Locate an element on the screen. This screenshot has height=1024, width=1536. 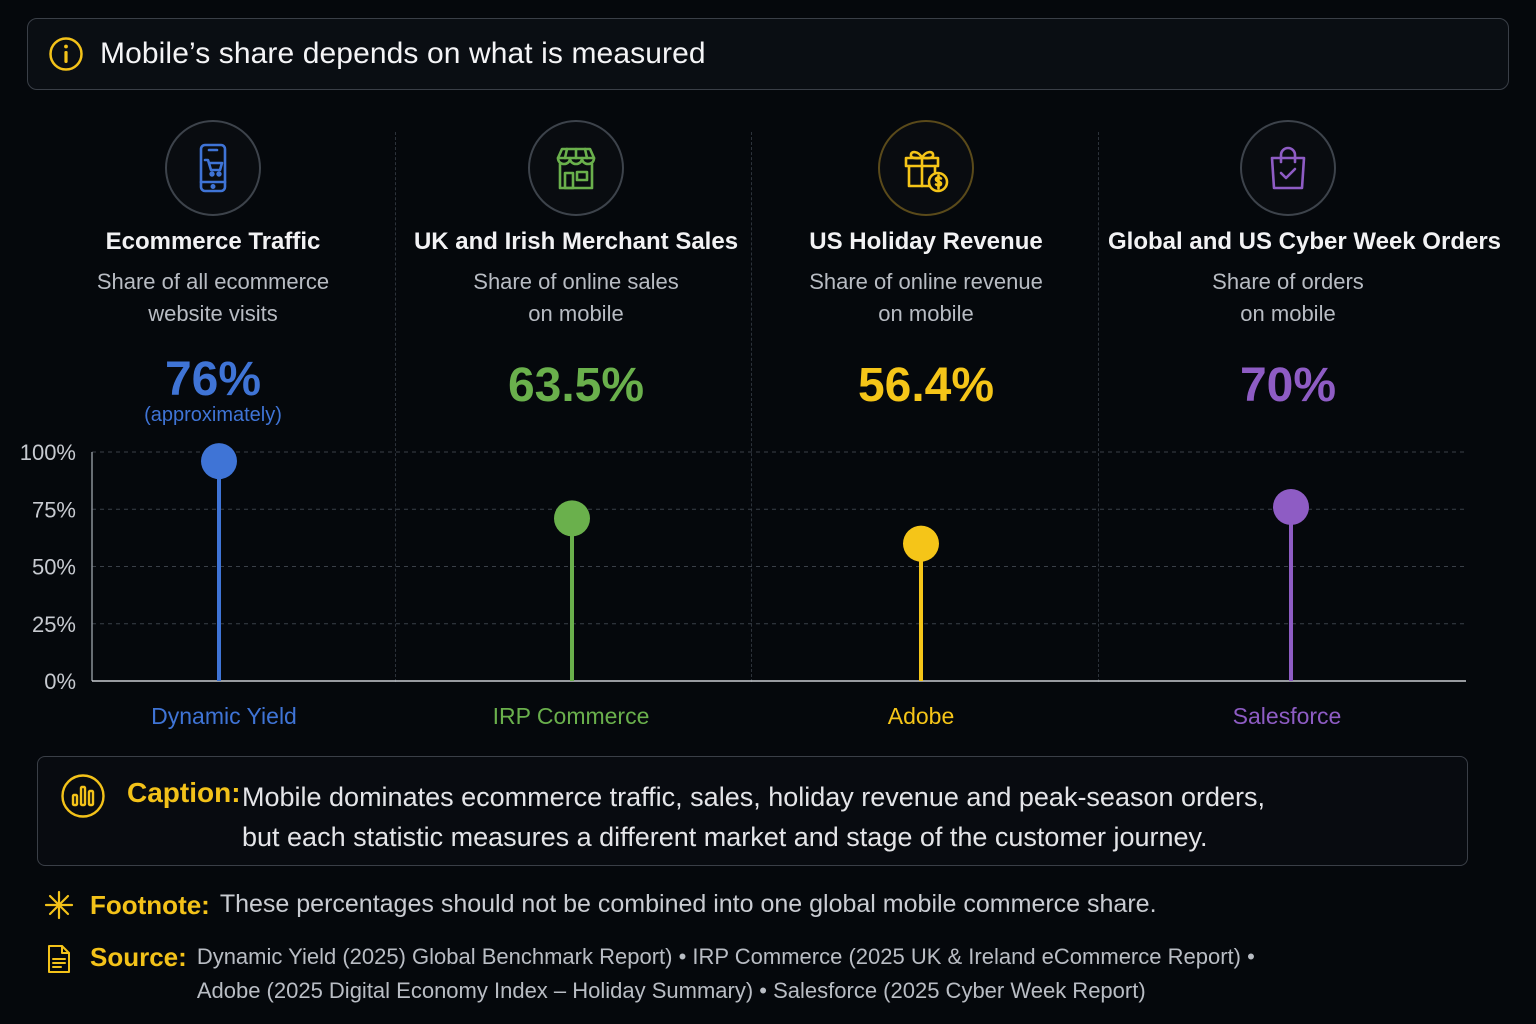
x-category-label: IRP Commerce is located at coordinates (571, 716).